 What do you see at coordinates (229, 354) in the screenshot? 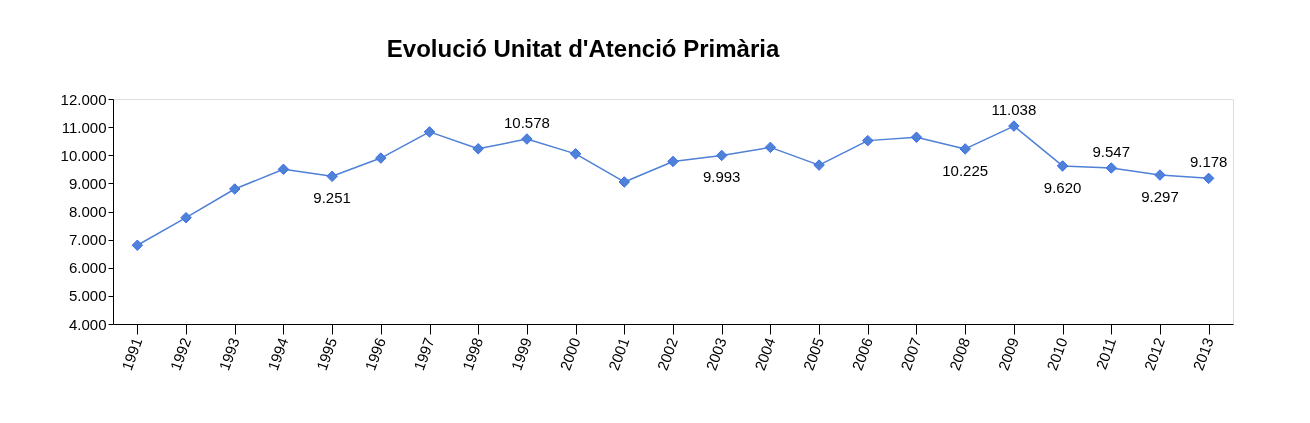
I see `x-tick-label: 1993` at bounding box center [229, 354].